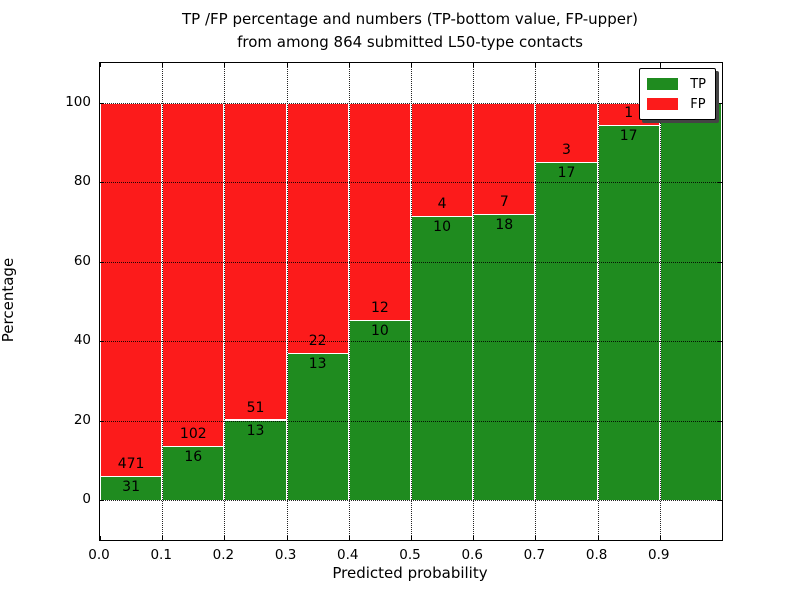  What do you see at coordinates (86, 499) in the screenshot?
I see `y-tick-label: 0` at bounding box center [86, 499].